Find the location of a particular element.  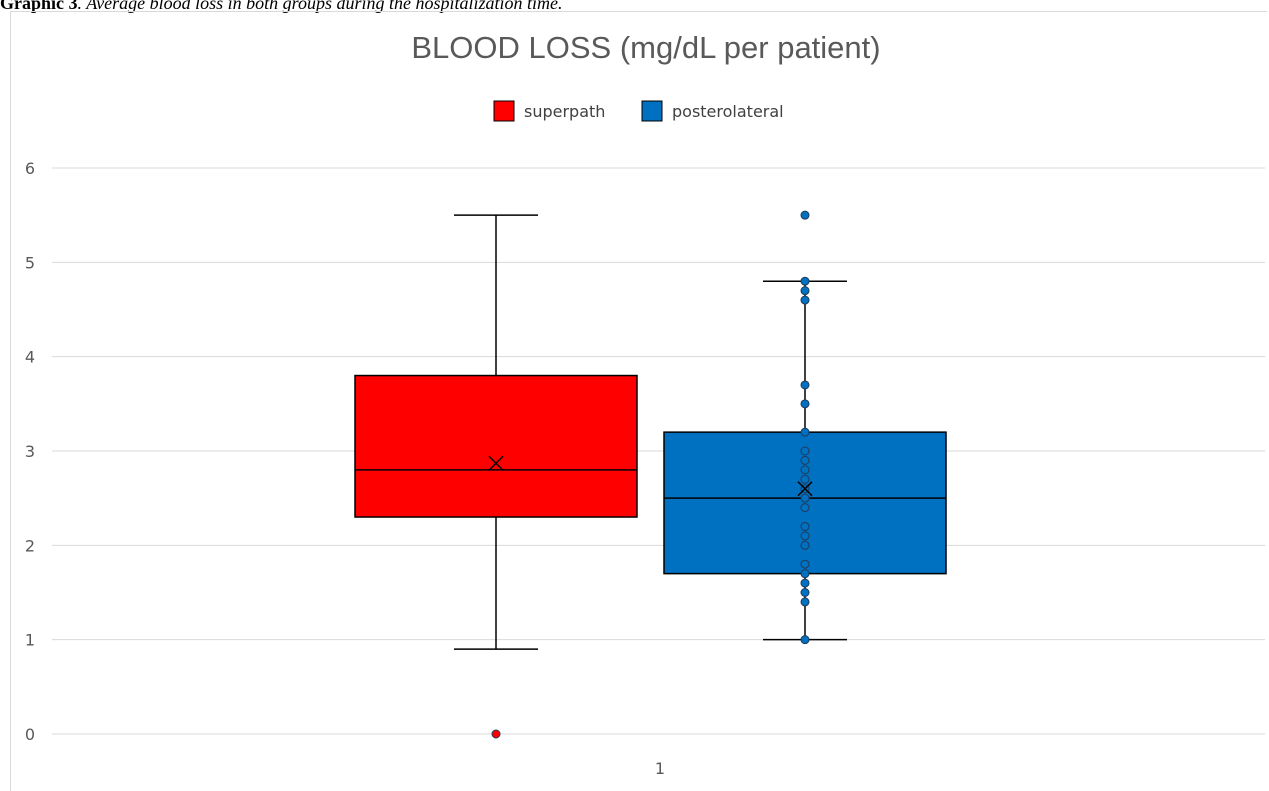

y-tick-label: 4 is located at coordinates (30, 357).